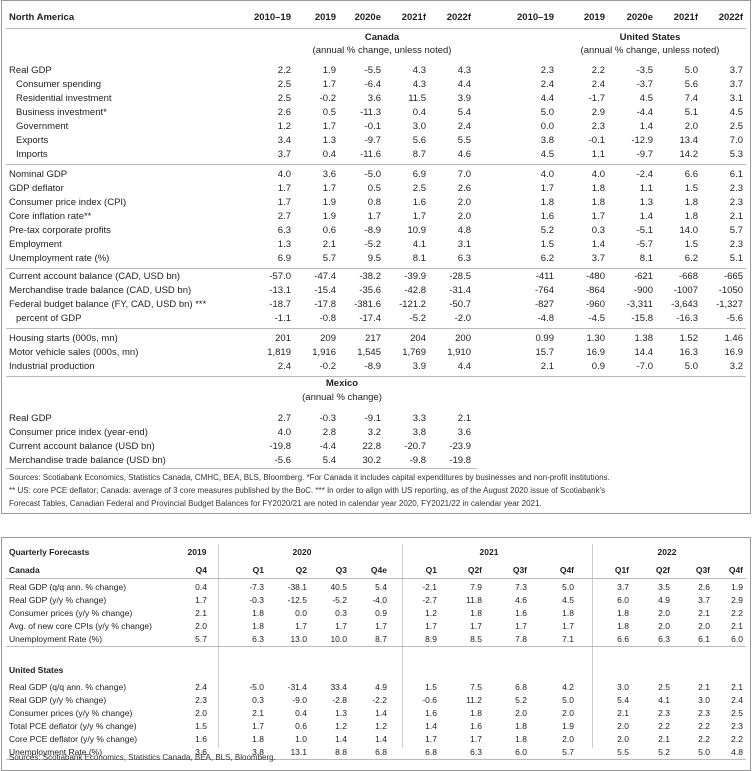 The width and height of the screenshot is (752, 771). What do you see at coordinates (646, 258) in the screenshot?
I see `cell: 8.1` at bounding box center [646, 258].